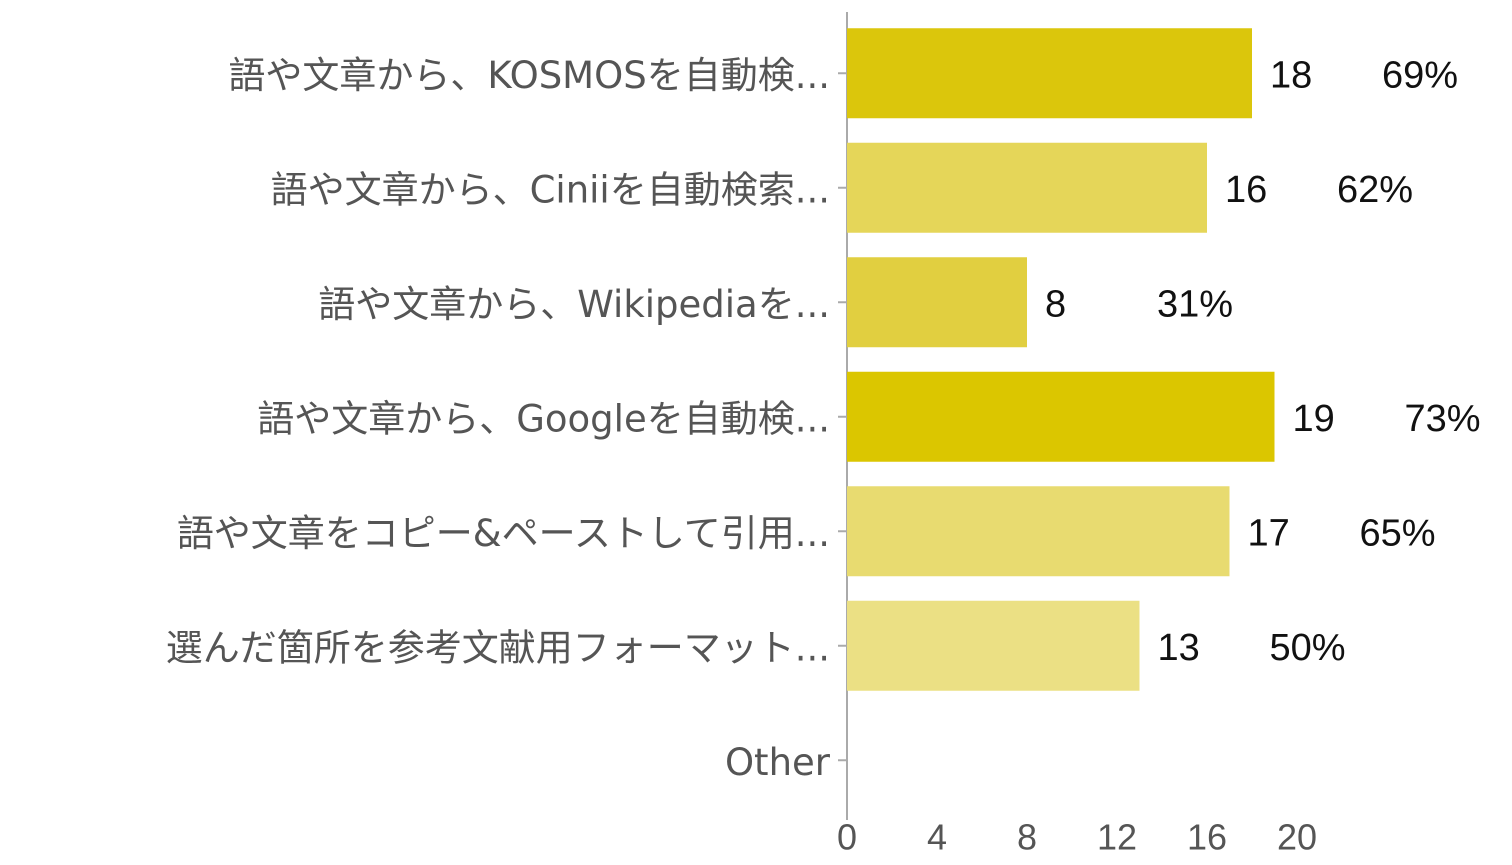 The height and width of the screenshot is (865, 1512). I want to click on x-tick-label: 0, so click(847, 837).